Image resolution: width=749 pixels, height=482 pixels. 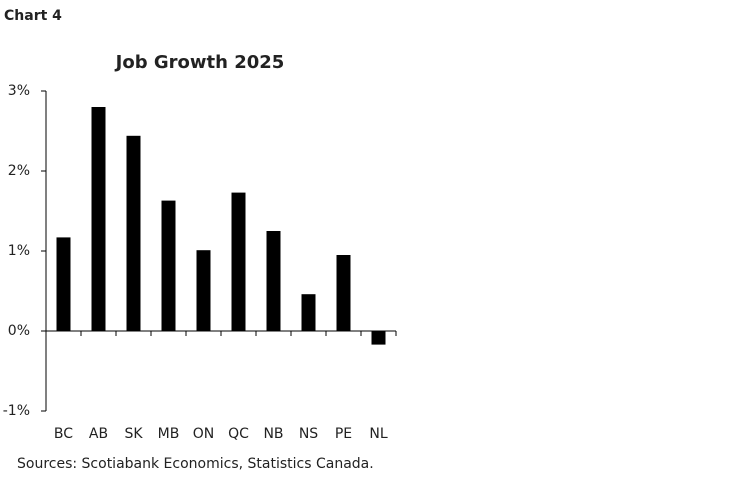 I want to click on y-tick-label: 1%, so click(x=19, y=251).